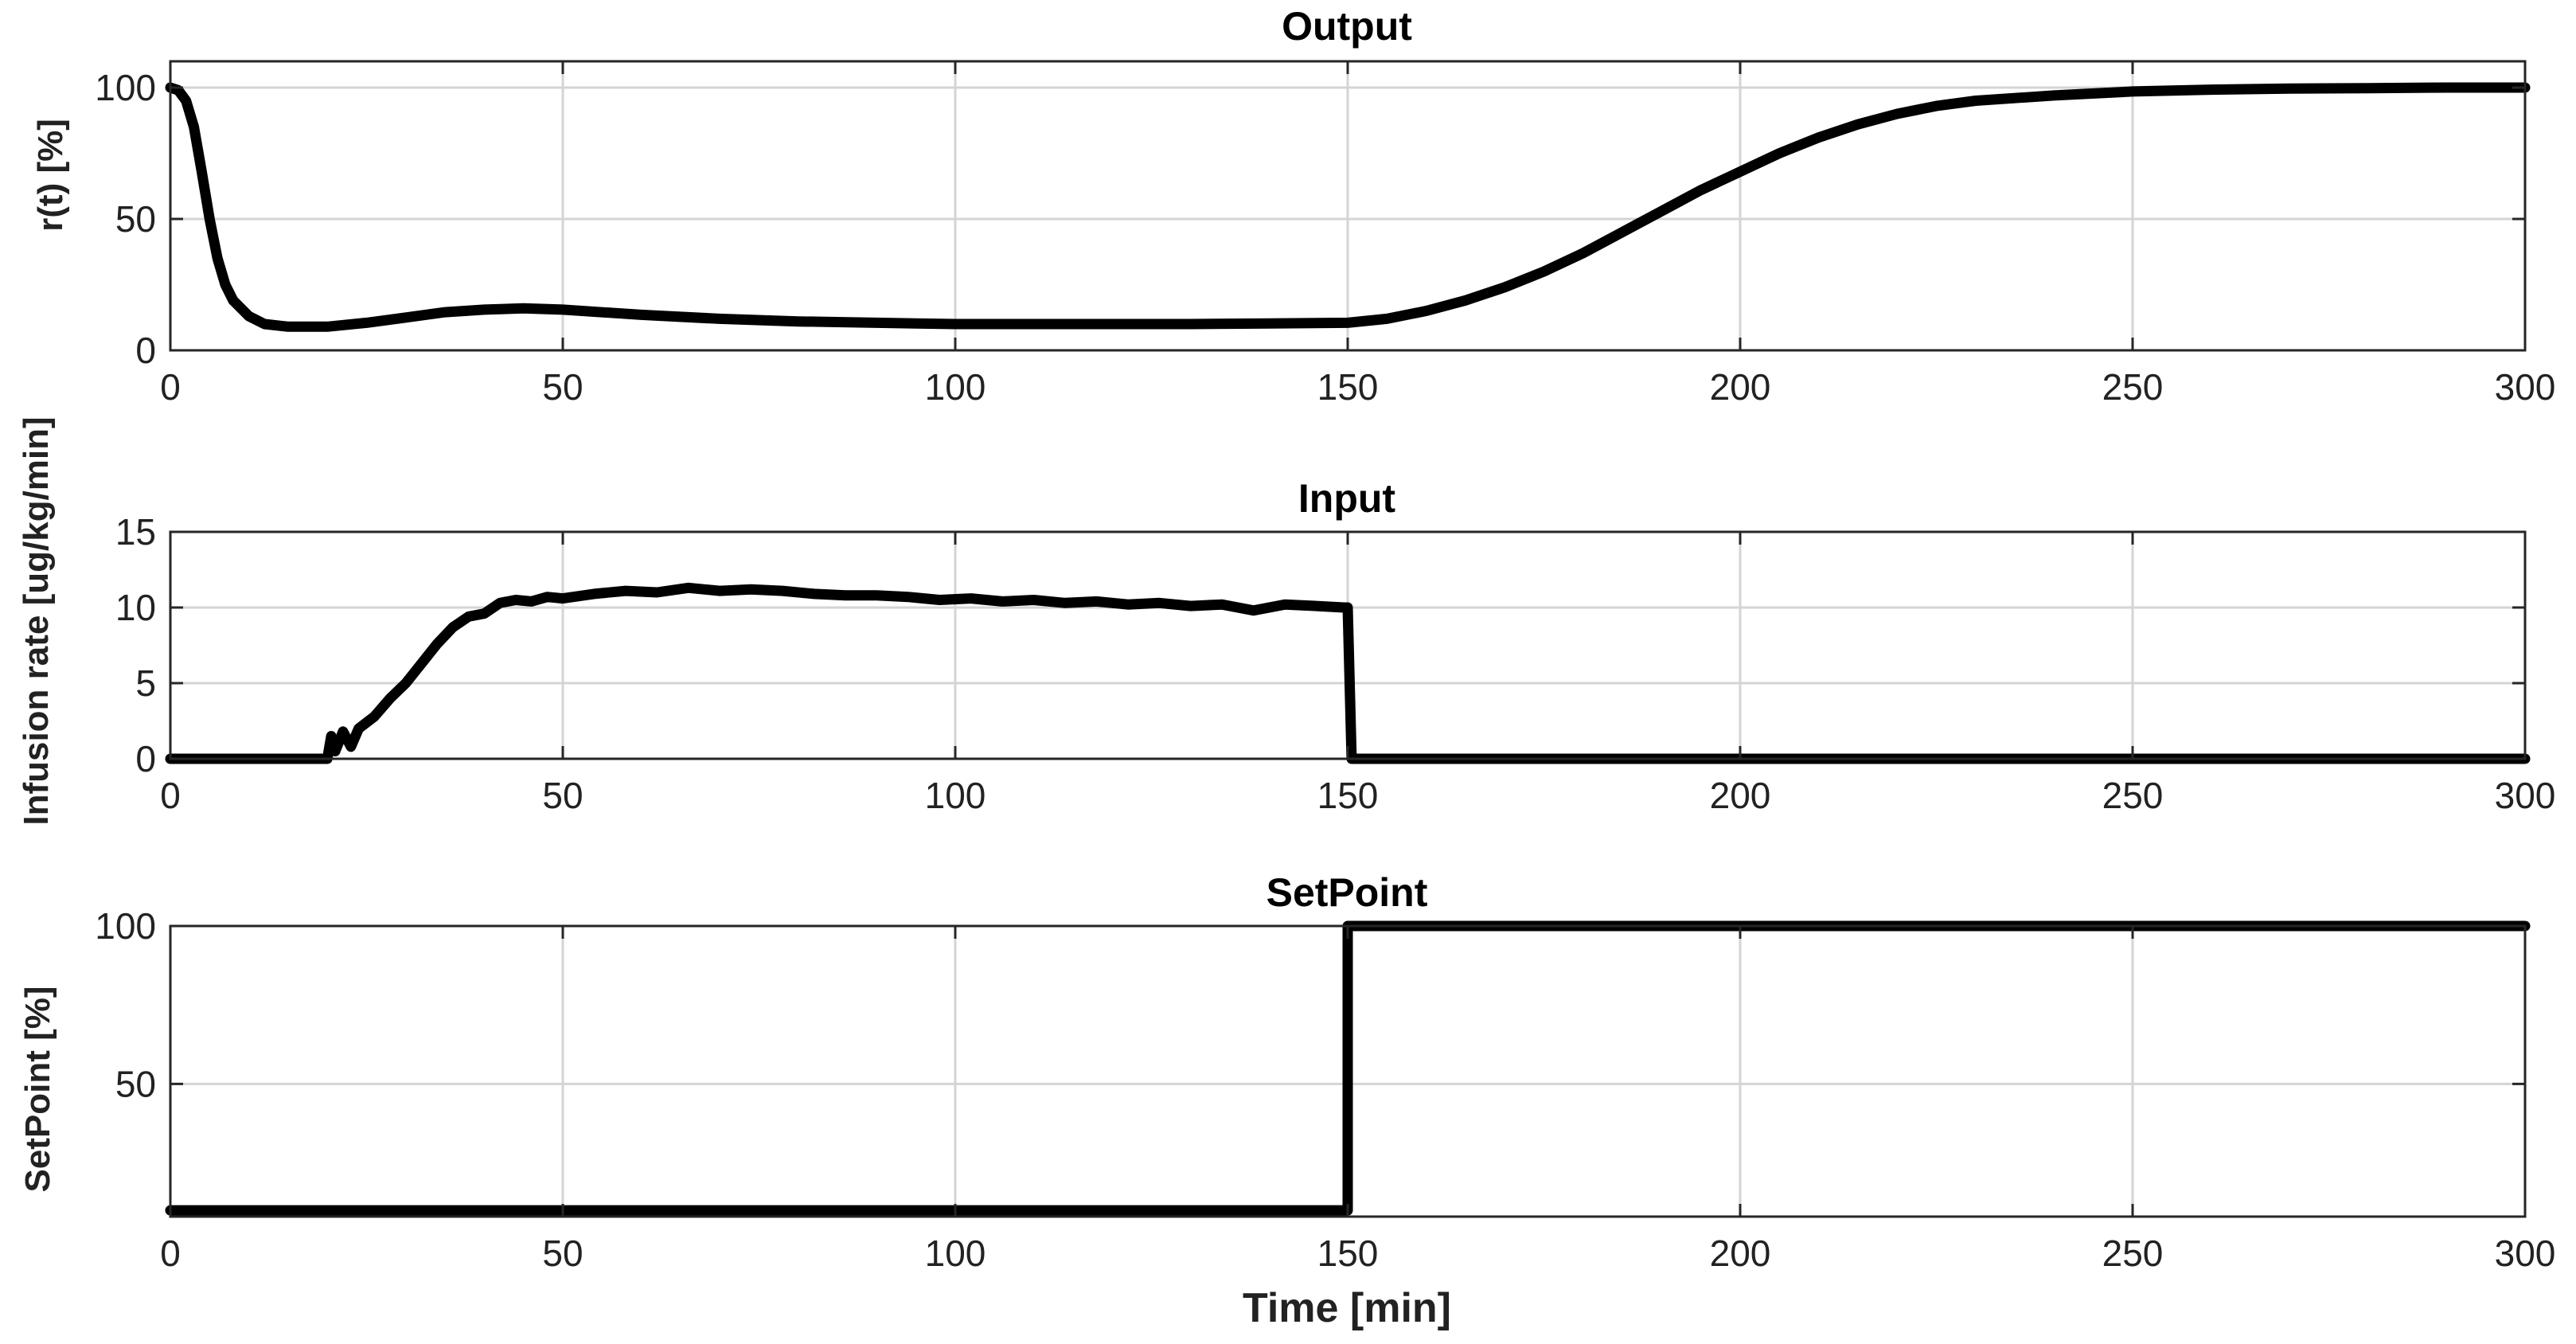 This screenshot has height=1344, width=2576. Describe the element at coordinates (170, 1253) in the screenshot. I see `setpoint-xtick-label: 0` at that location.